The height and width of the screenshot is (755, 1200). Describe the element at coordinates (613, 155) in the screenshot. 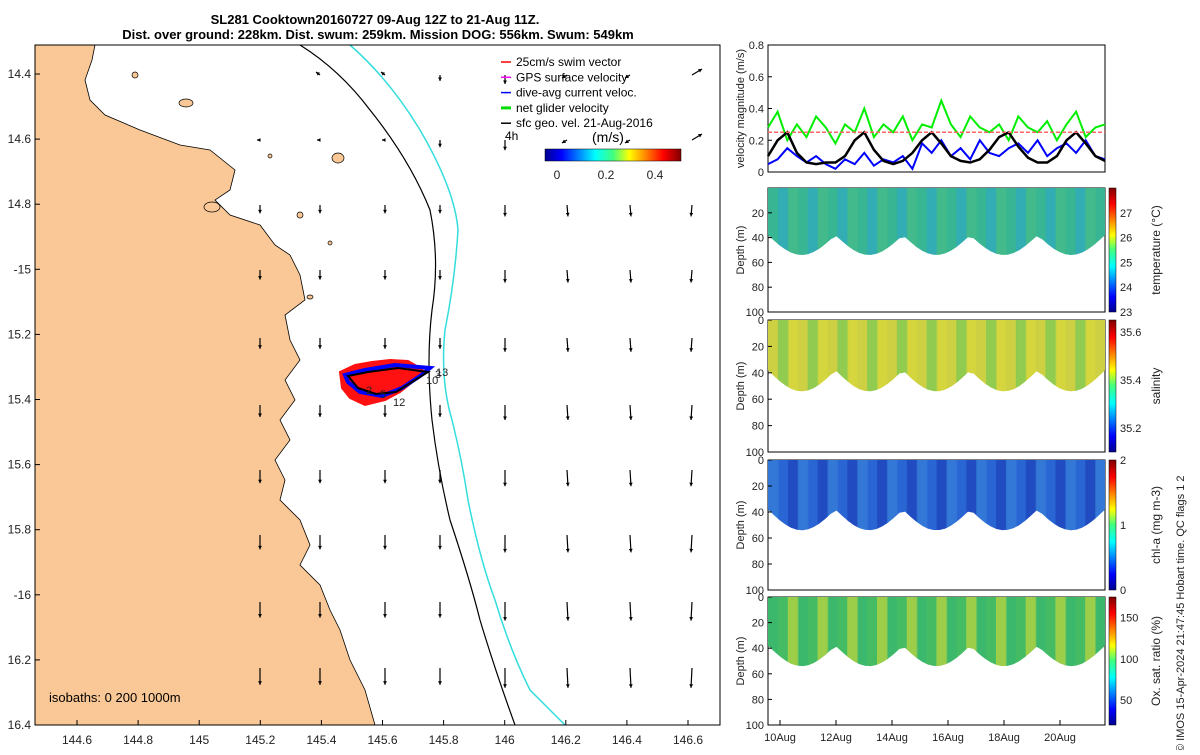

I see `map-colorbar` at that location.